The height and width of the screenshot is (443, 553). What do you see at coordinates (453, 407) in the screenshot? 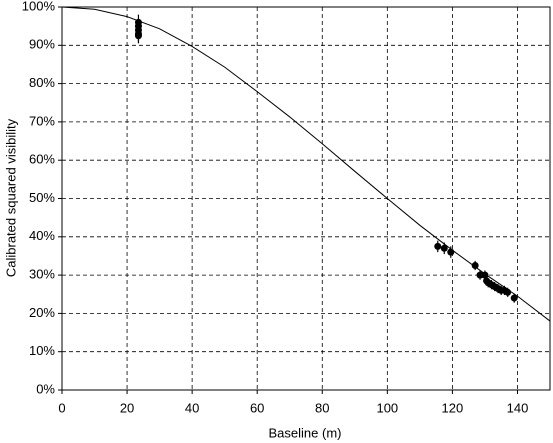
I see `x-tick-label: 120` at bounding box center [453, 407].